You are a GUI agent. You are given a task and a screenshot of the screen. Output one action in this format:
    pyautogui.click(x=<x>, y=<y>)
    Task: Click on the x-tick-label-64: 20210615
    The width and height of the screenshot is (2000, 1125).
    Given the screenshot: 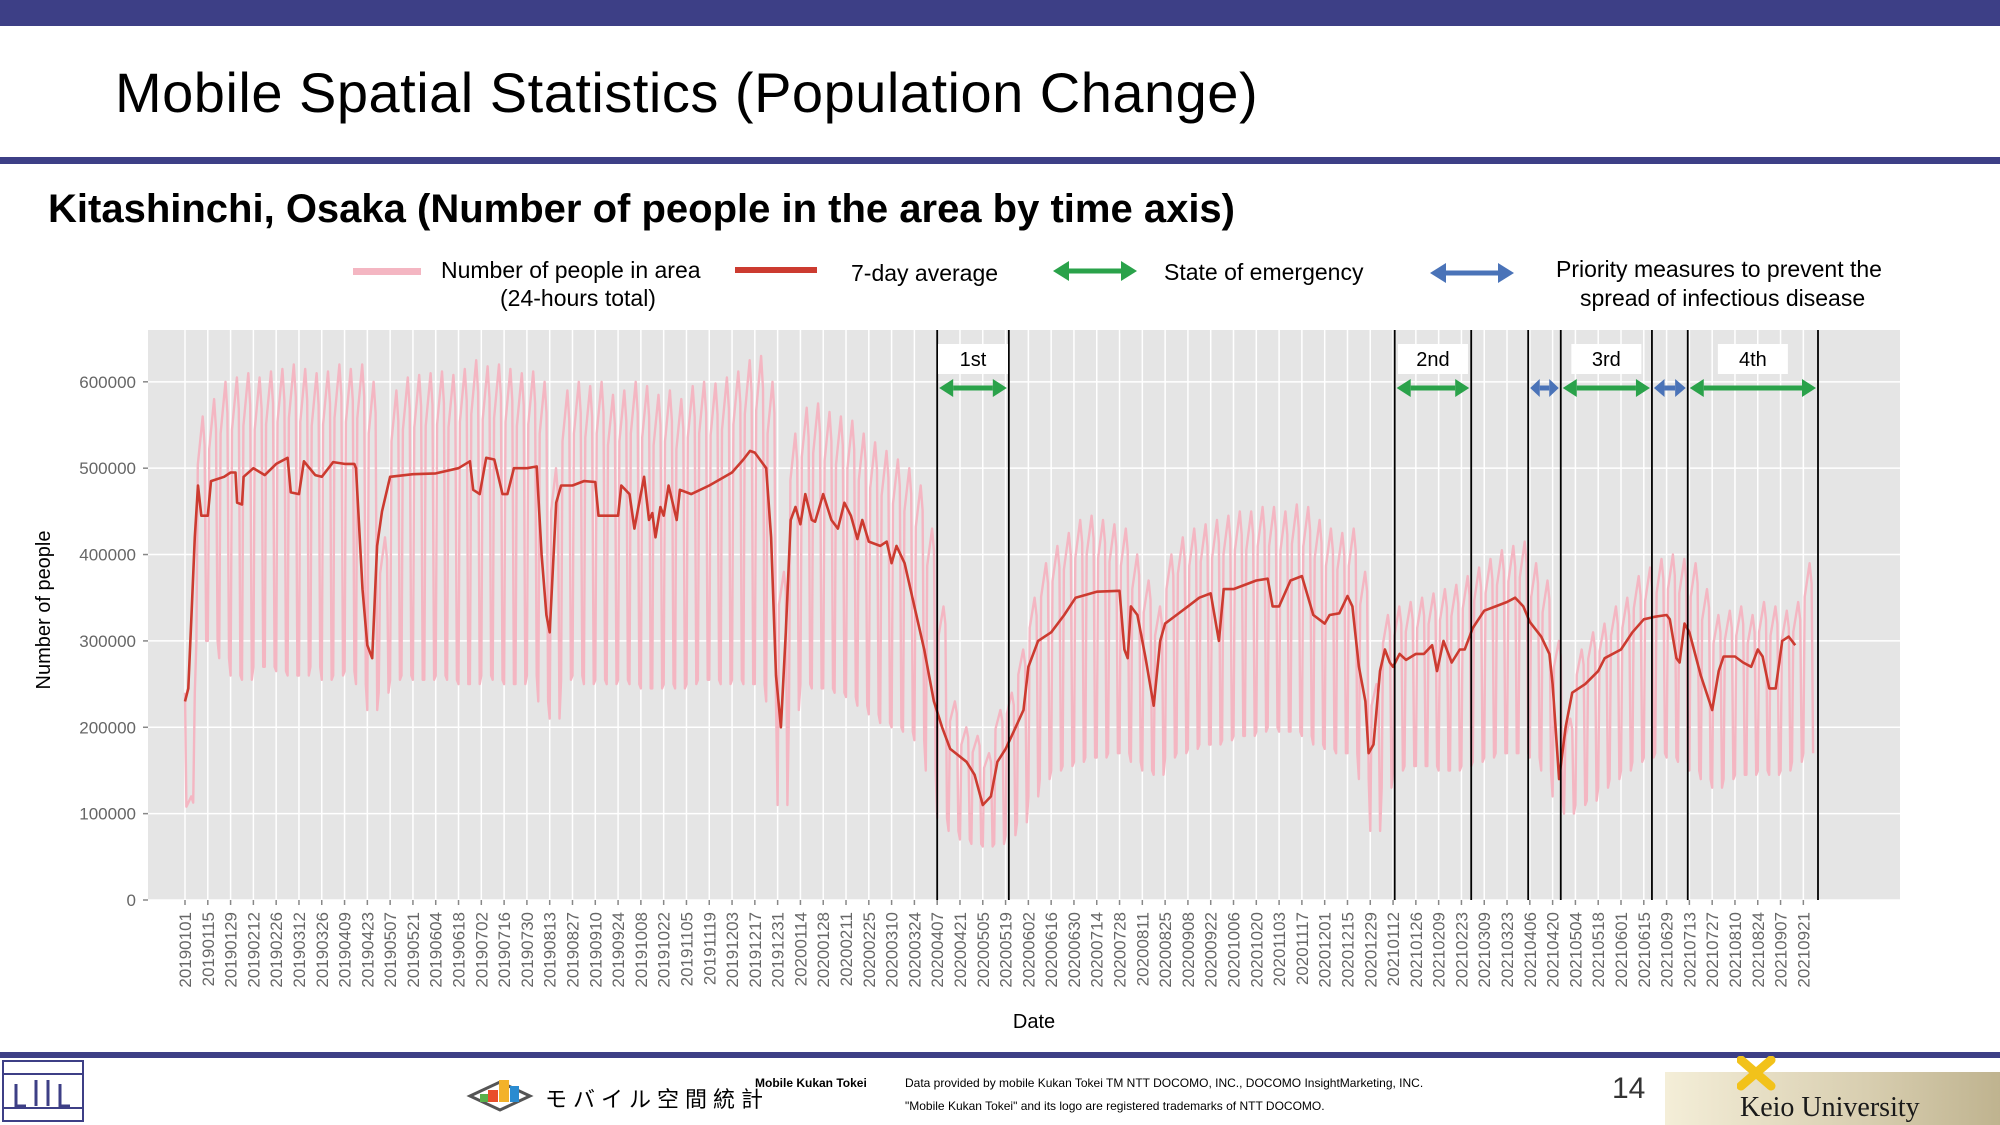 What is the action you would take?
    pyautogui.click(x=1644, y=950)
    